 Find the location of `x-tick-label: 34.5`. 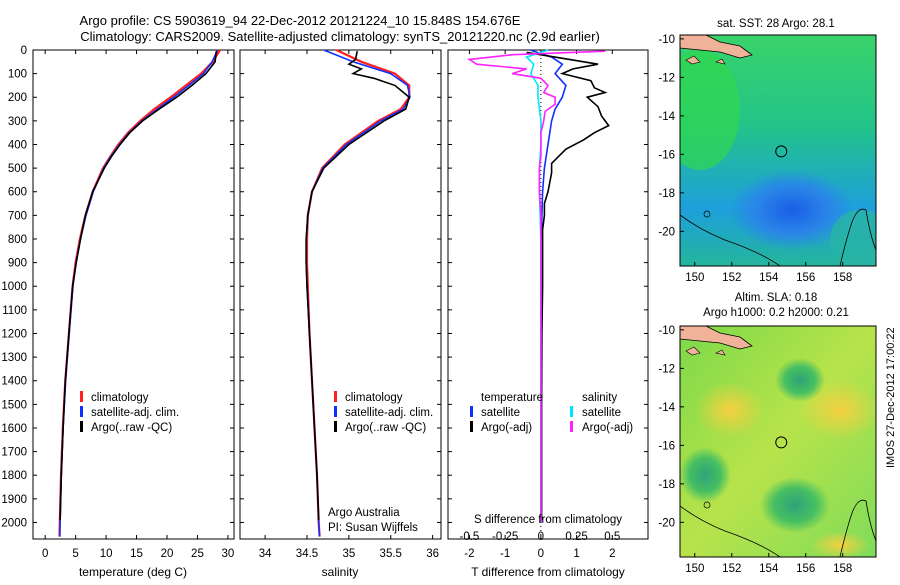

x-tick-label: 34.5 is located at coordinates (307, 554).